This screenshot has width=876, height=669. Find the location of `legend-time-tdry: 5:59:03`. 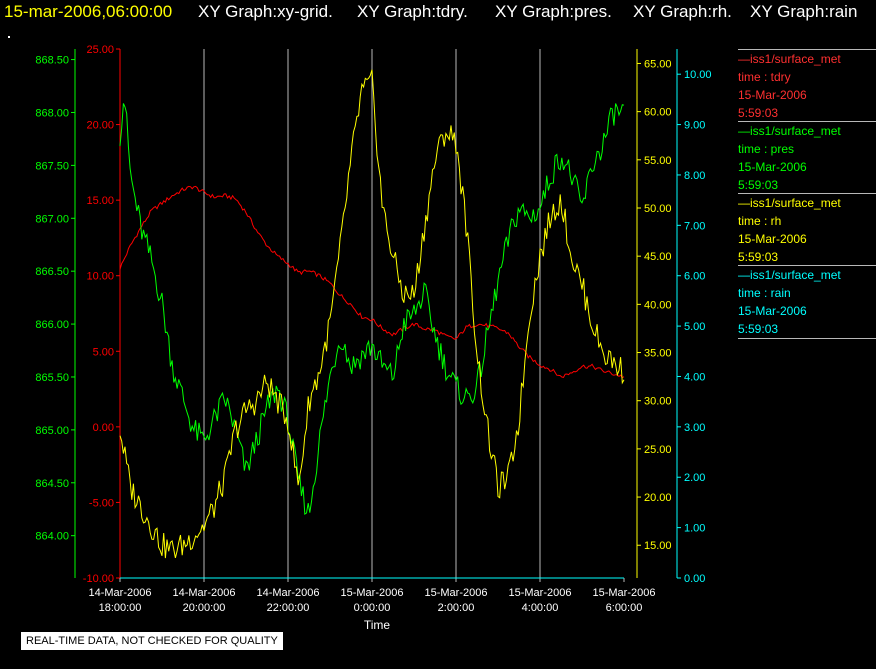

legend-time-tdry: 5:59:03 is located at coordinates (758, 113).